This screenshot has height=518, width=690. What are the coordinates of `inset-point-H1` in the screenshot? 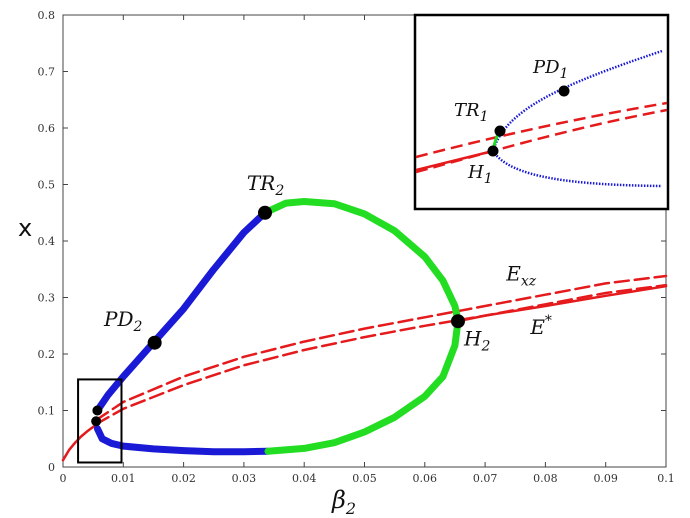 It's located at (493, 151).